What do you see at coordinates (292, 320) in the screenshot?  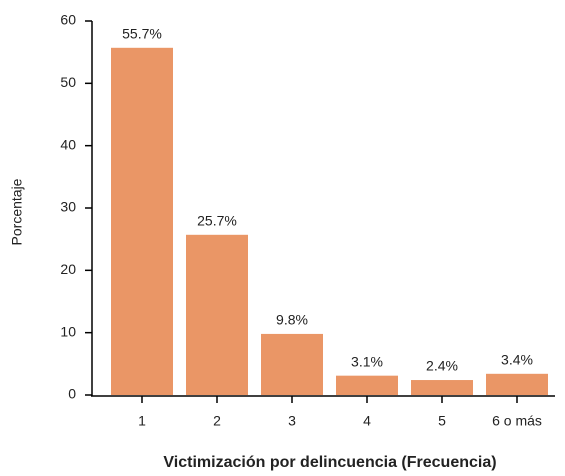 I see `value-label: 9.8%` at bounding box center [292, 320].